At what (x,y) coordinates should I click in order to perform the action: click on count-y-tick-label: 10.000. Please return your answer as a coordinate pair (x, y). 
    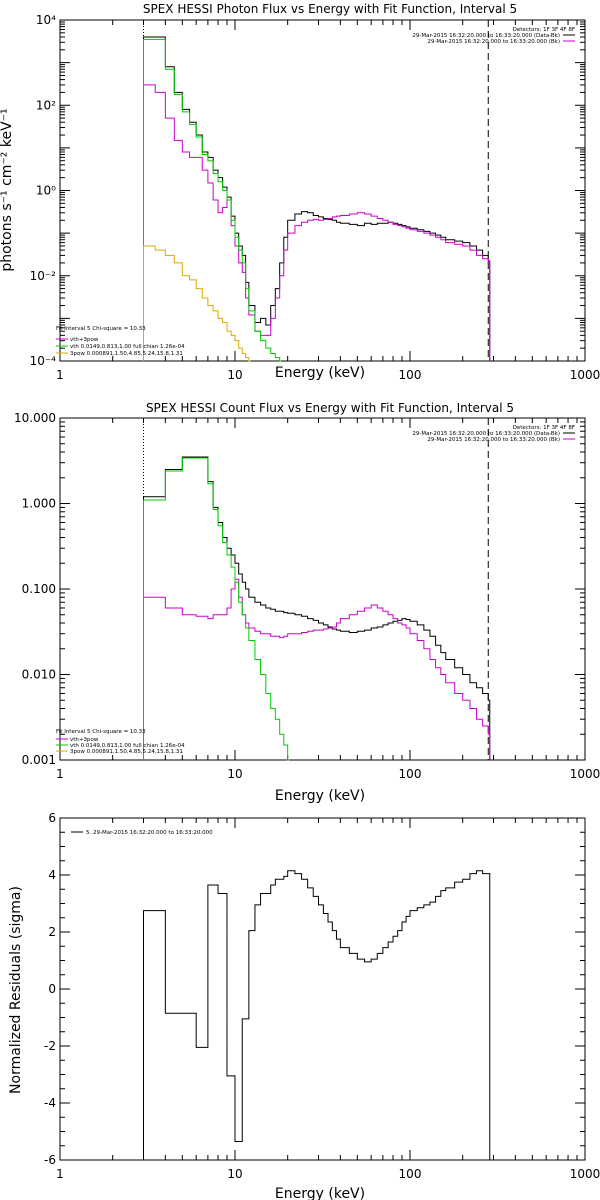
    Looking at the image, I should click on (35, 418).